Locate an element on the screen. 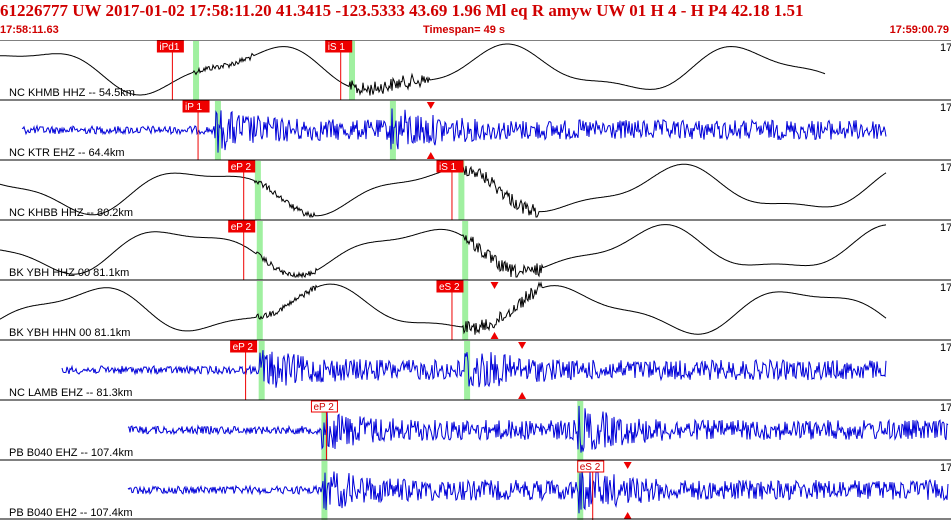 This screenshot has width=951, height=520. channel-row: iPd1 iS 1 NC KHMB HHZ -- 54.5km 17 is located at coordinates (475, 70).